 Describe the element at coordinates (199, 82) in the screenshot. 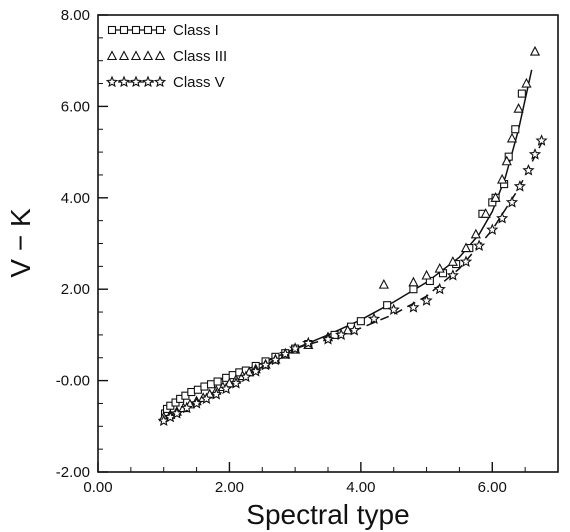

I see `legend-label-class-v: Class V` at that location.